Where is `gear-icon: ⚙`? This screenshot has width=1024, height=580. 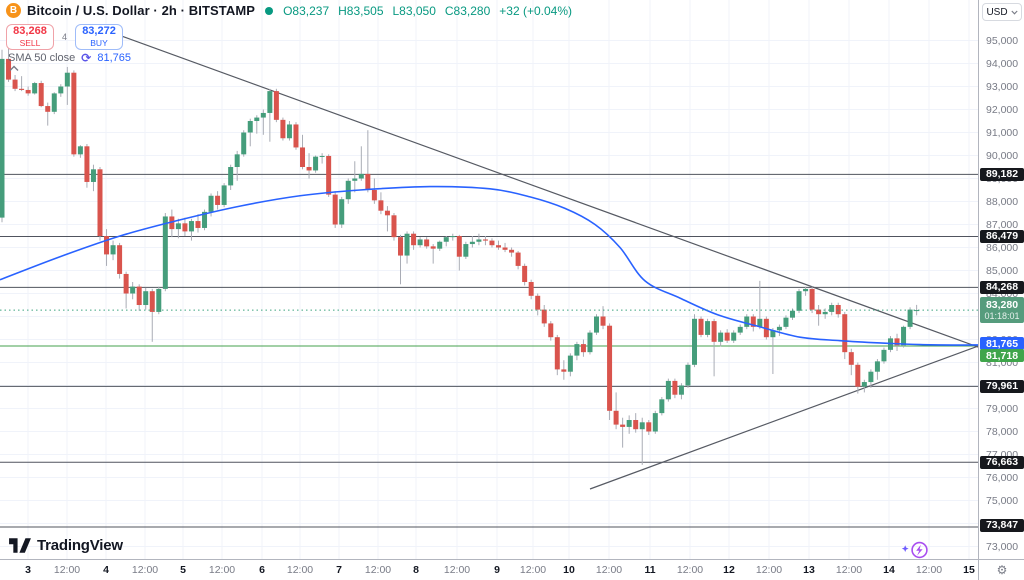 gear-icon: ⚙ is located at coordinates (1002, 570).